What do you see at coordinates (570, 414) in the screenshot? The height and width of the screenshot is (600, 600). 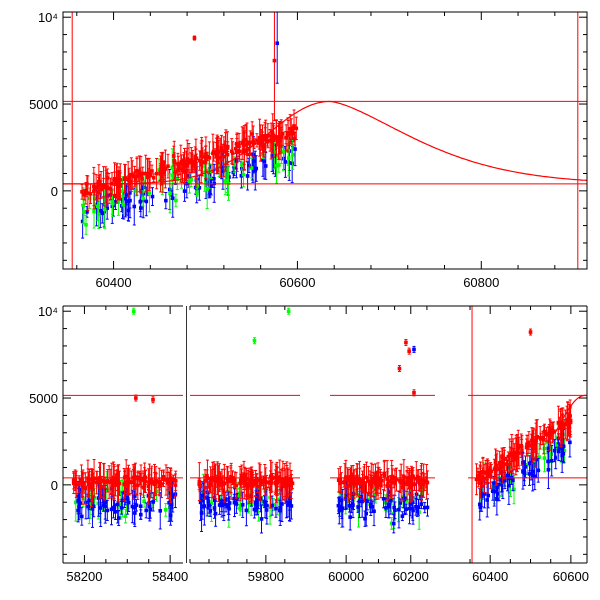 I see `model-curve` at bounding box center [570, 414].